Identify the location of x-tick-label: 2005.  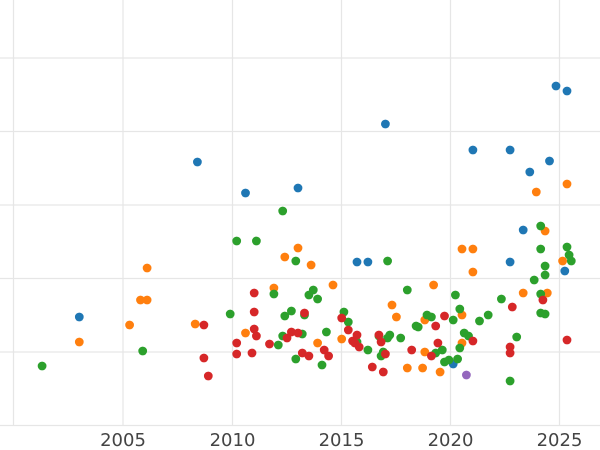
(123, 440).